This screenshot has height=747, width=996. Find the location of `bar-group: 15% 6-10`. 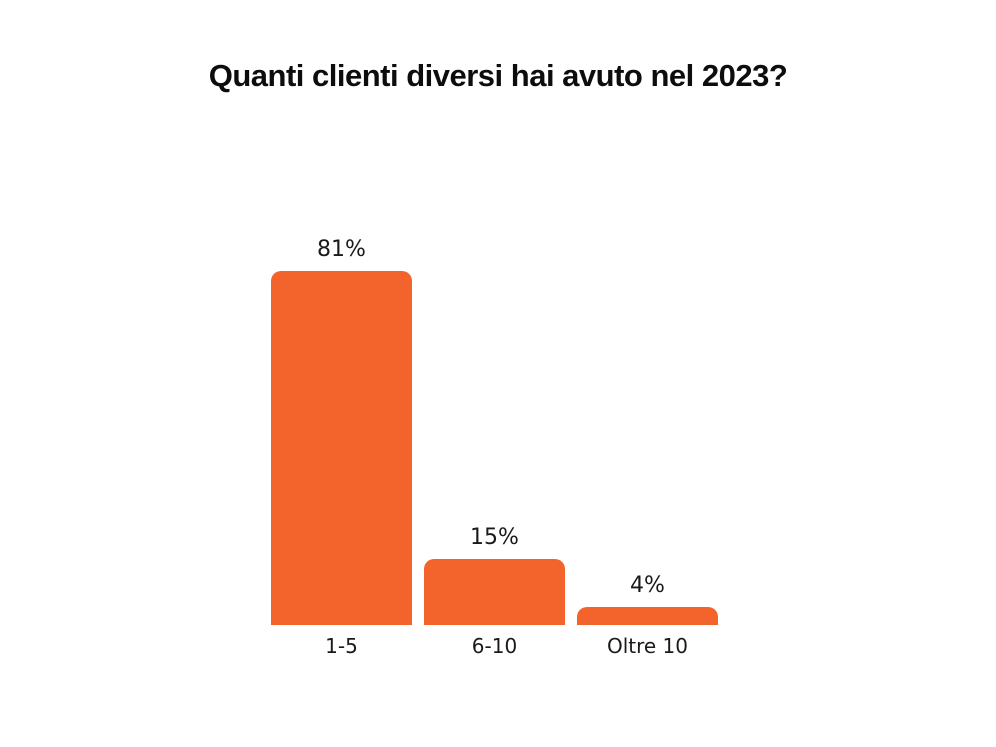

bar-group: 15% 6-10 is located at coordinates (494, 447).